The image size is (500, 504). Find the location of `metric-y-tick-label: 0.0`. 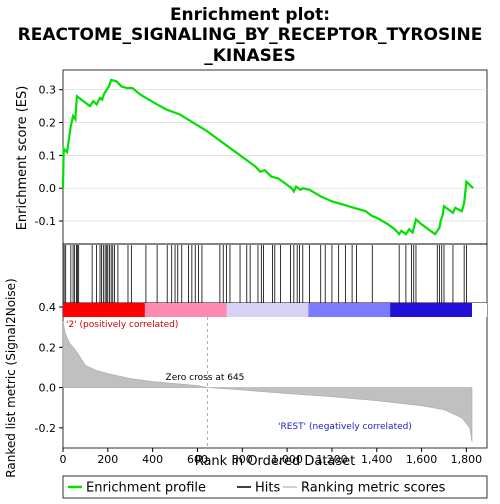

metric-y-tick-label: 0.0 is located at coordinates (48, 388).